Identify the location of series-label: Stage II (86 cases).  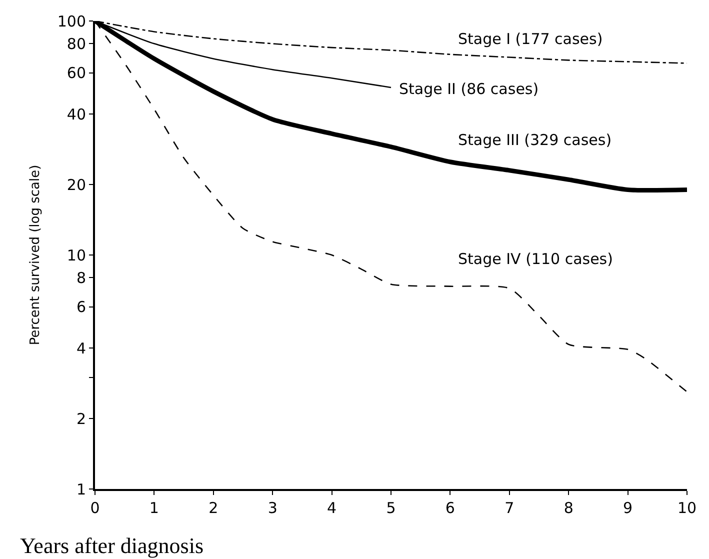
(469, 89).